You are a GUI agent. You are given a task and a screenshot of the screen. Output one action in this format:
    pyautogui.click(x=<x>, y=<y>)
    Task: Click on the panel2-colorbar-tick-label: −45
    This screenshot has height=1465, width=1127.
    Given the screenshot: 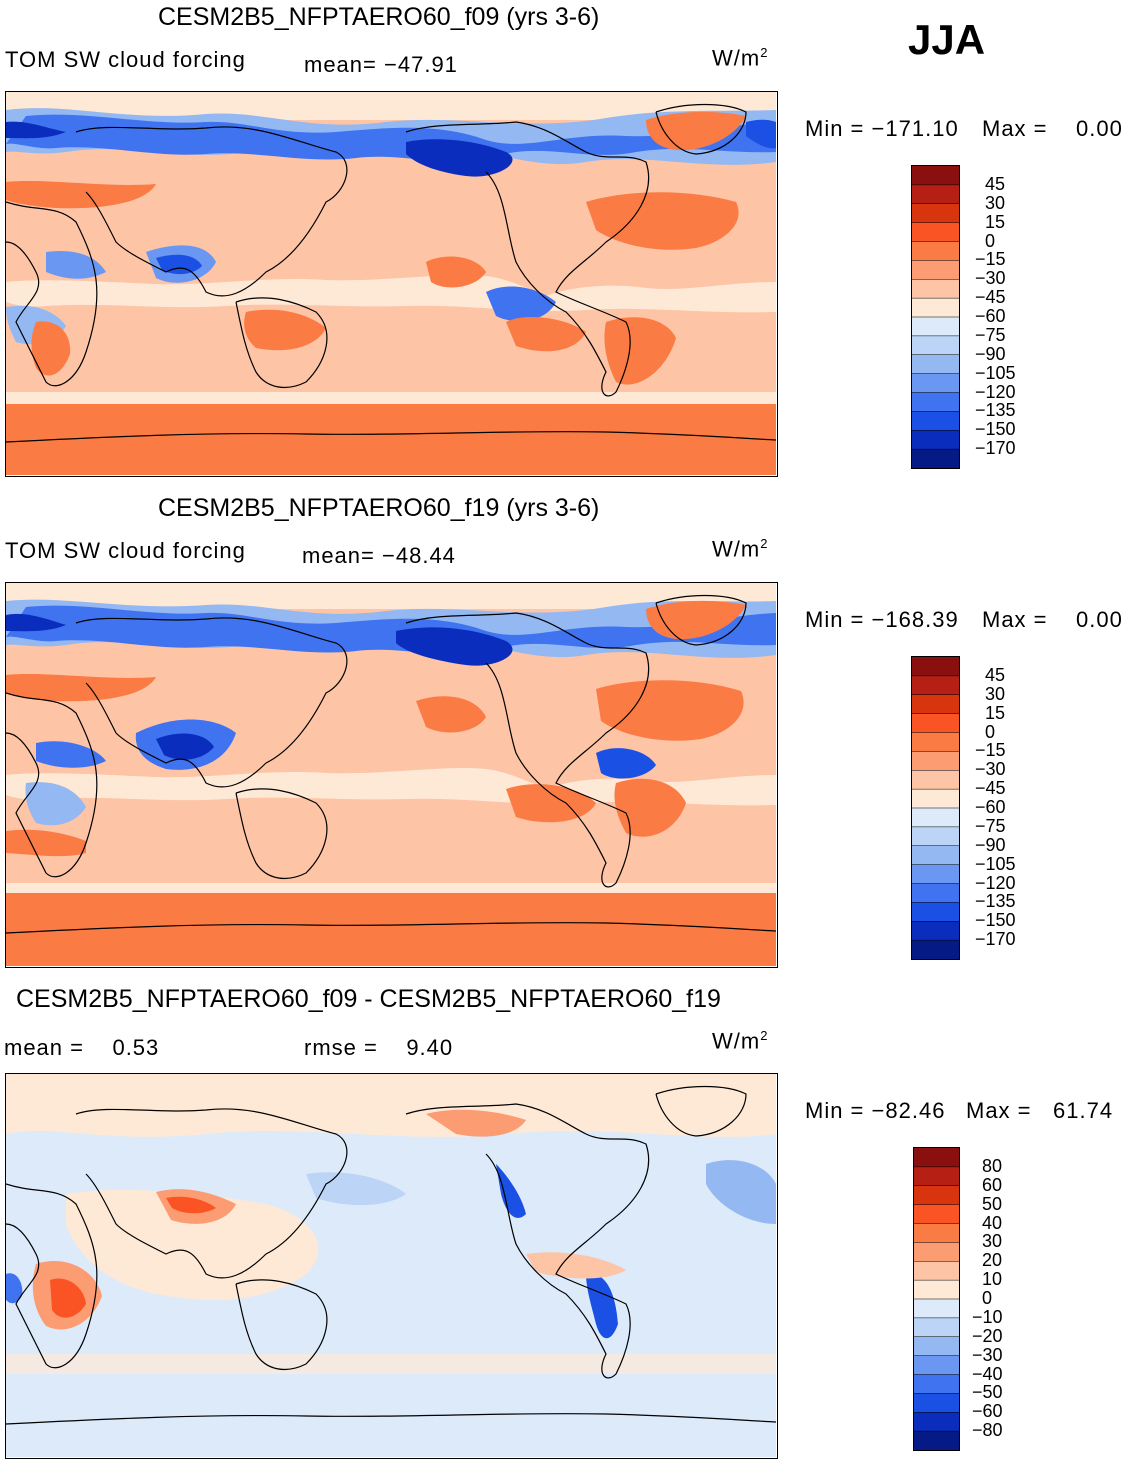 What is the action you would take?
    pyautogui.click(x=990, y=788)
    